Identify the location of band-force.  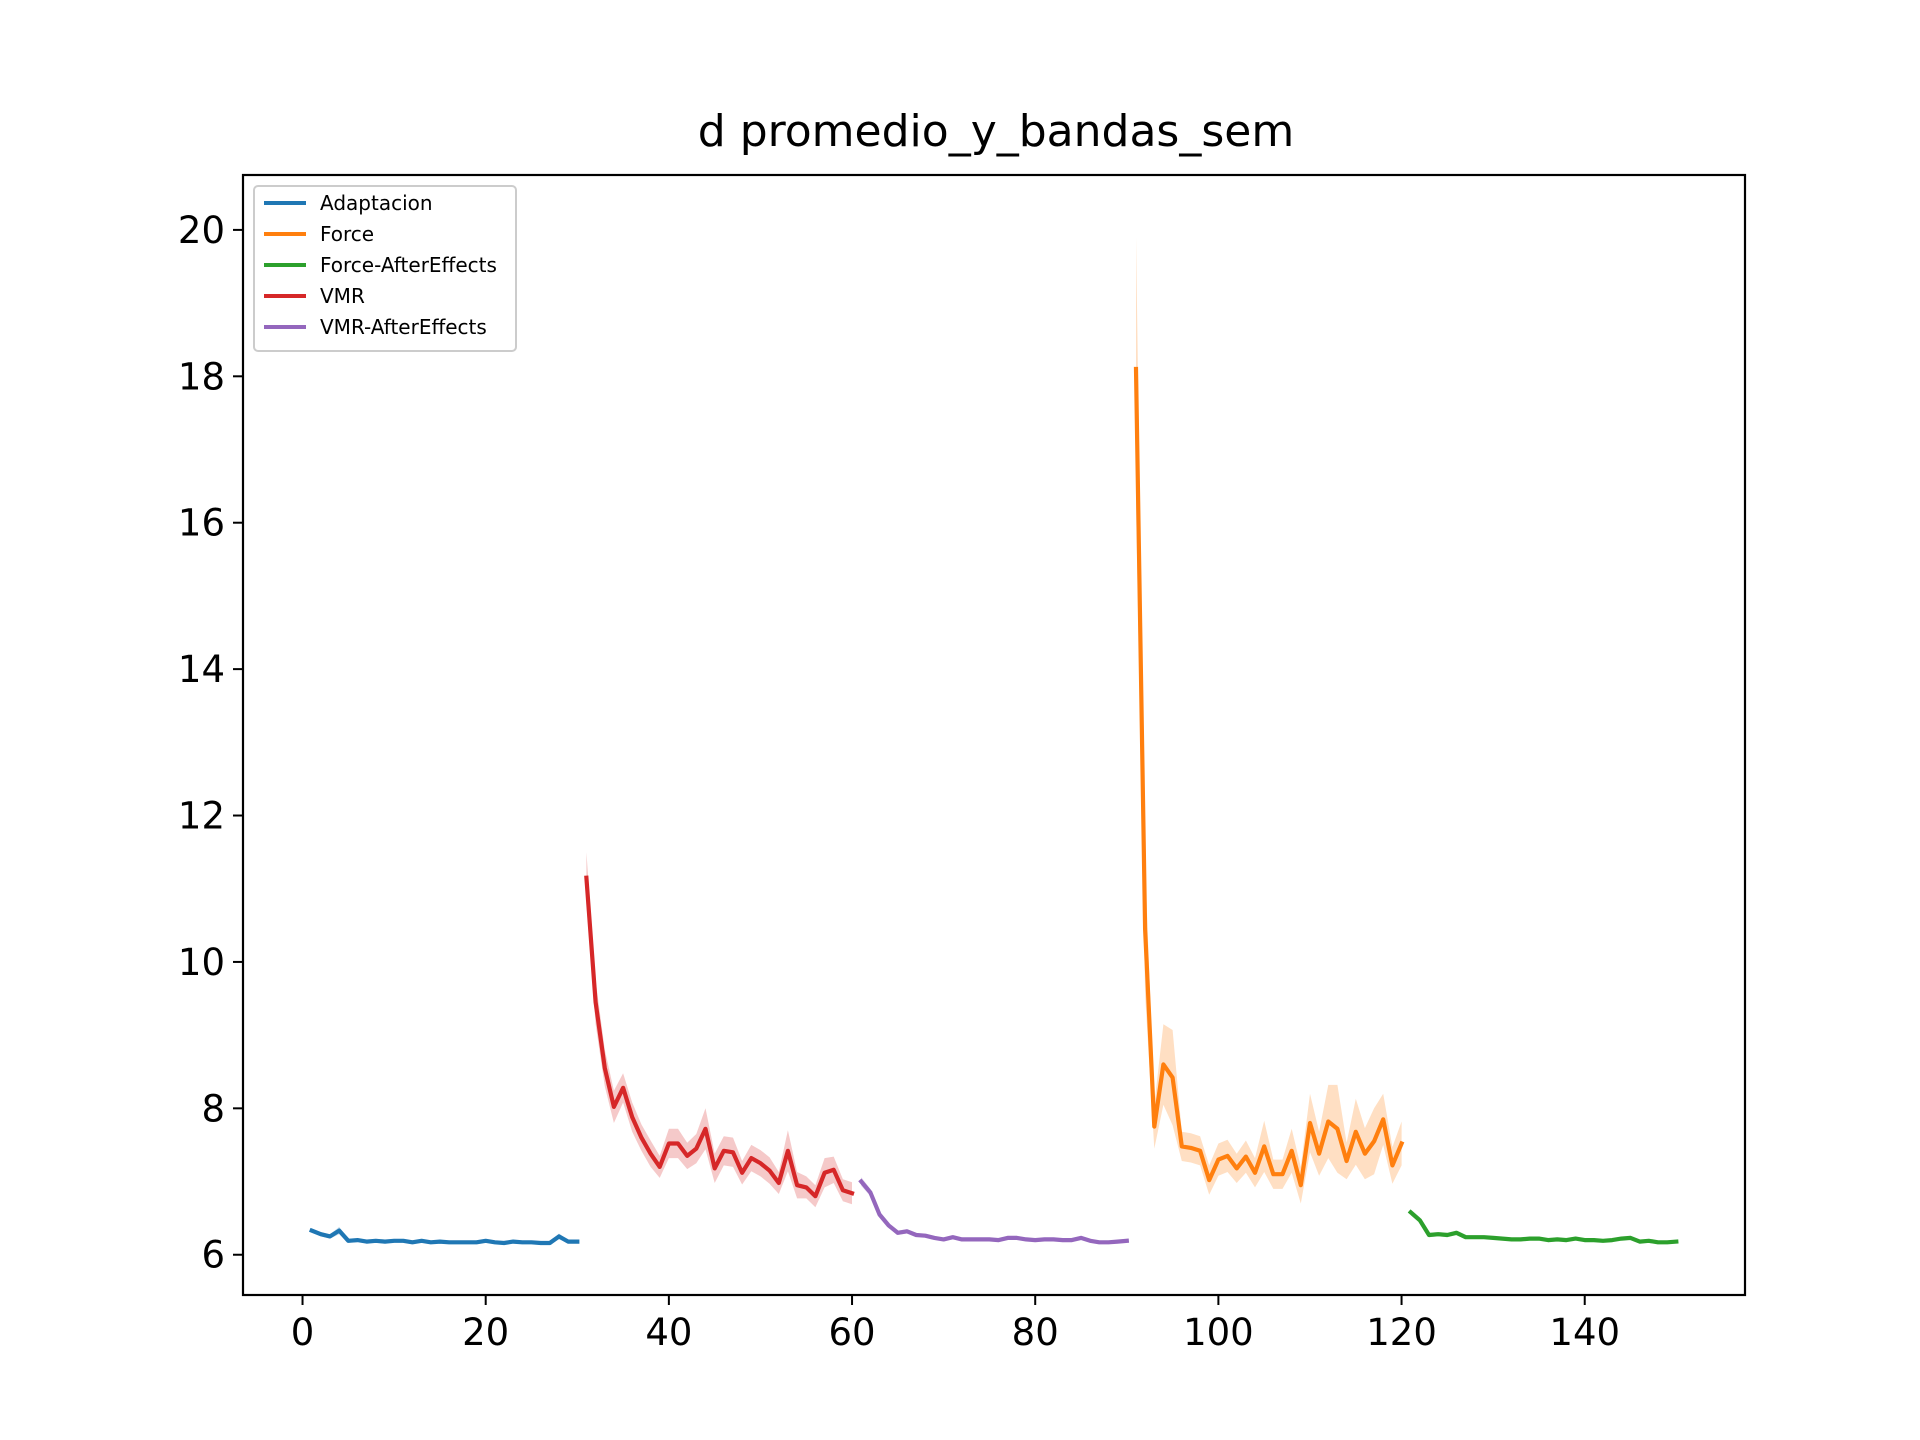
(1269, 720).